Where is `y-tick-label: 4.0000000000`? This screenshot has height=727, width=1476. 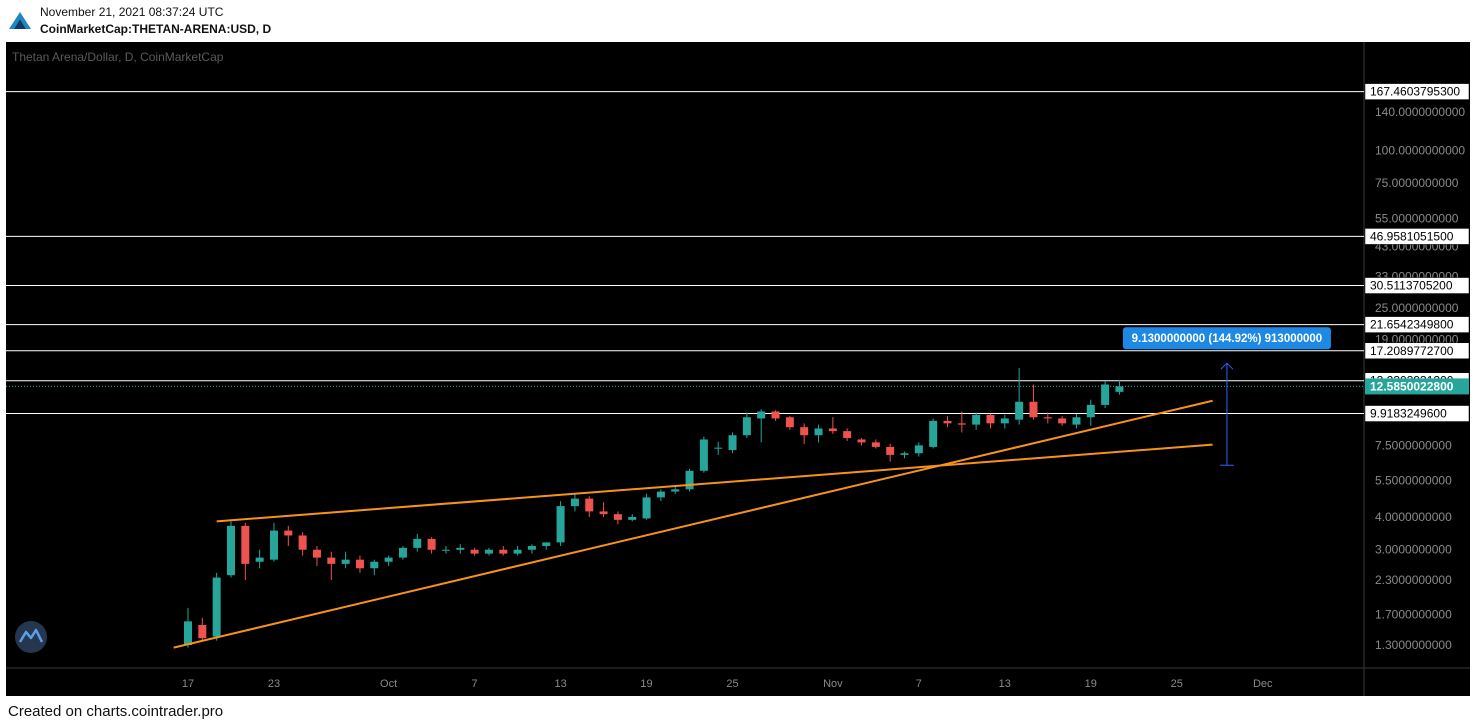
y-tick-label: 4.0000000000 is located at coordinates (1413, 517).